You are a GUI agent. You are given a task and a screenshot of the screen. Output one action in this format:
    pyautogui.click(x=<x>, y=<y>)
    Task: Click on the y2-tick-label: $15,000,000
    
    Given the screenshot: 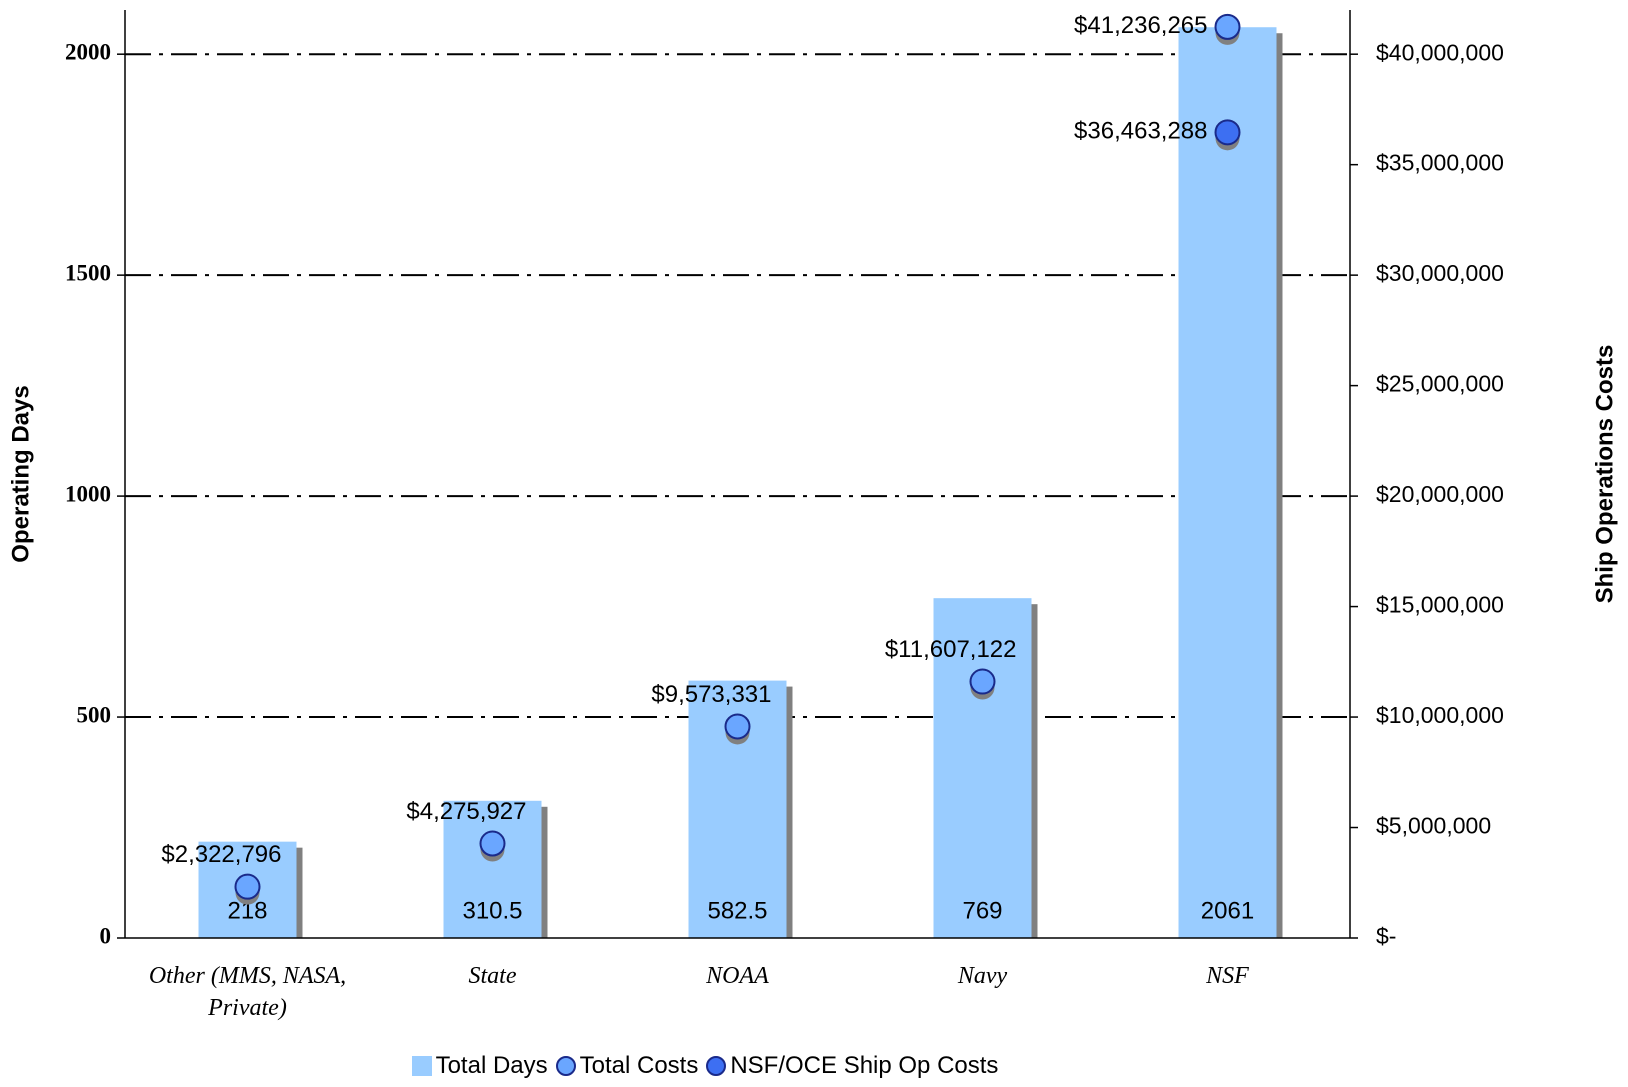 What is the action you would take?
    pyautogui.click(x=1440, y=605)
    